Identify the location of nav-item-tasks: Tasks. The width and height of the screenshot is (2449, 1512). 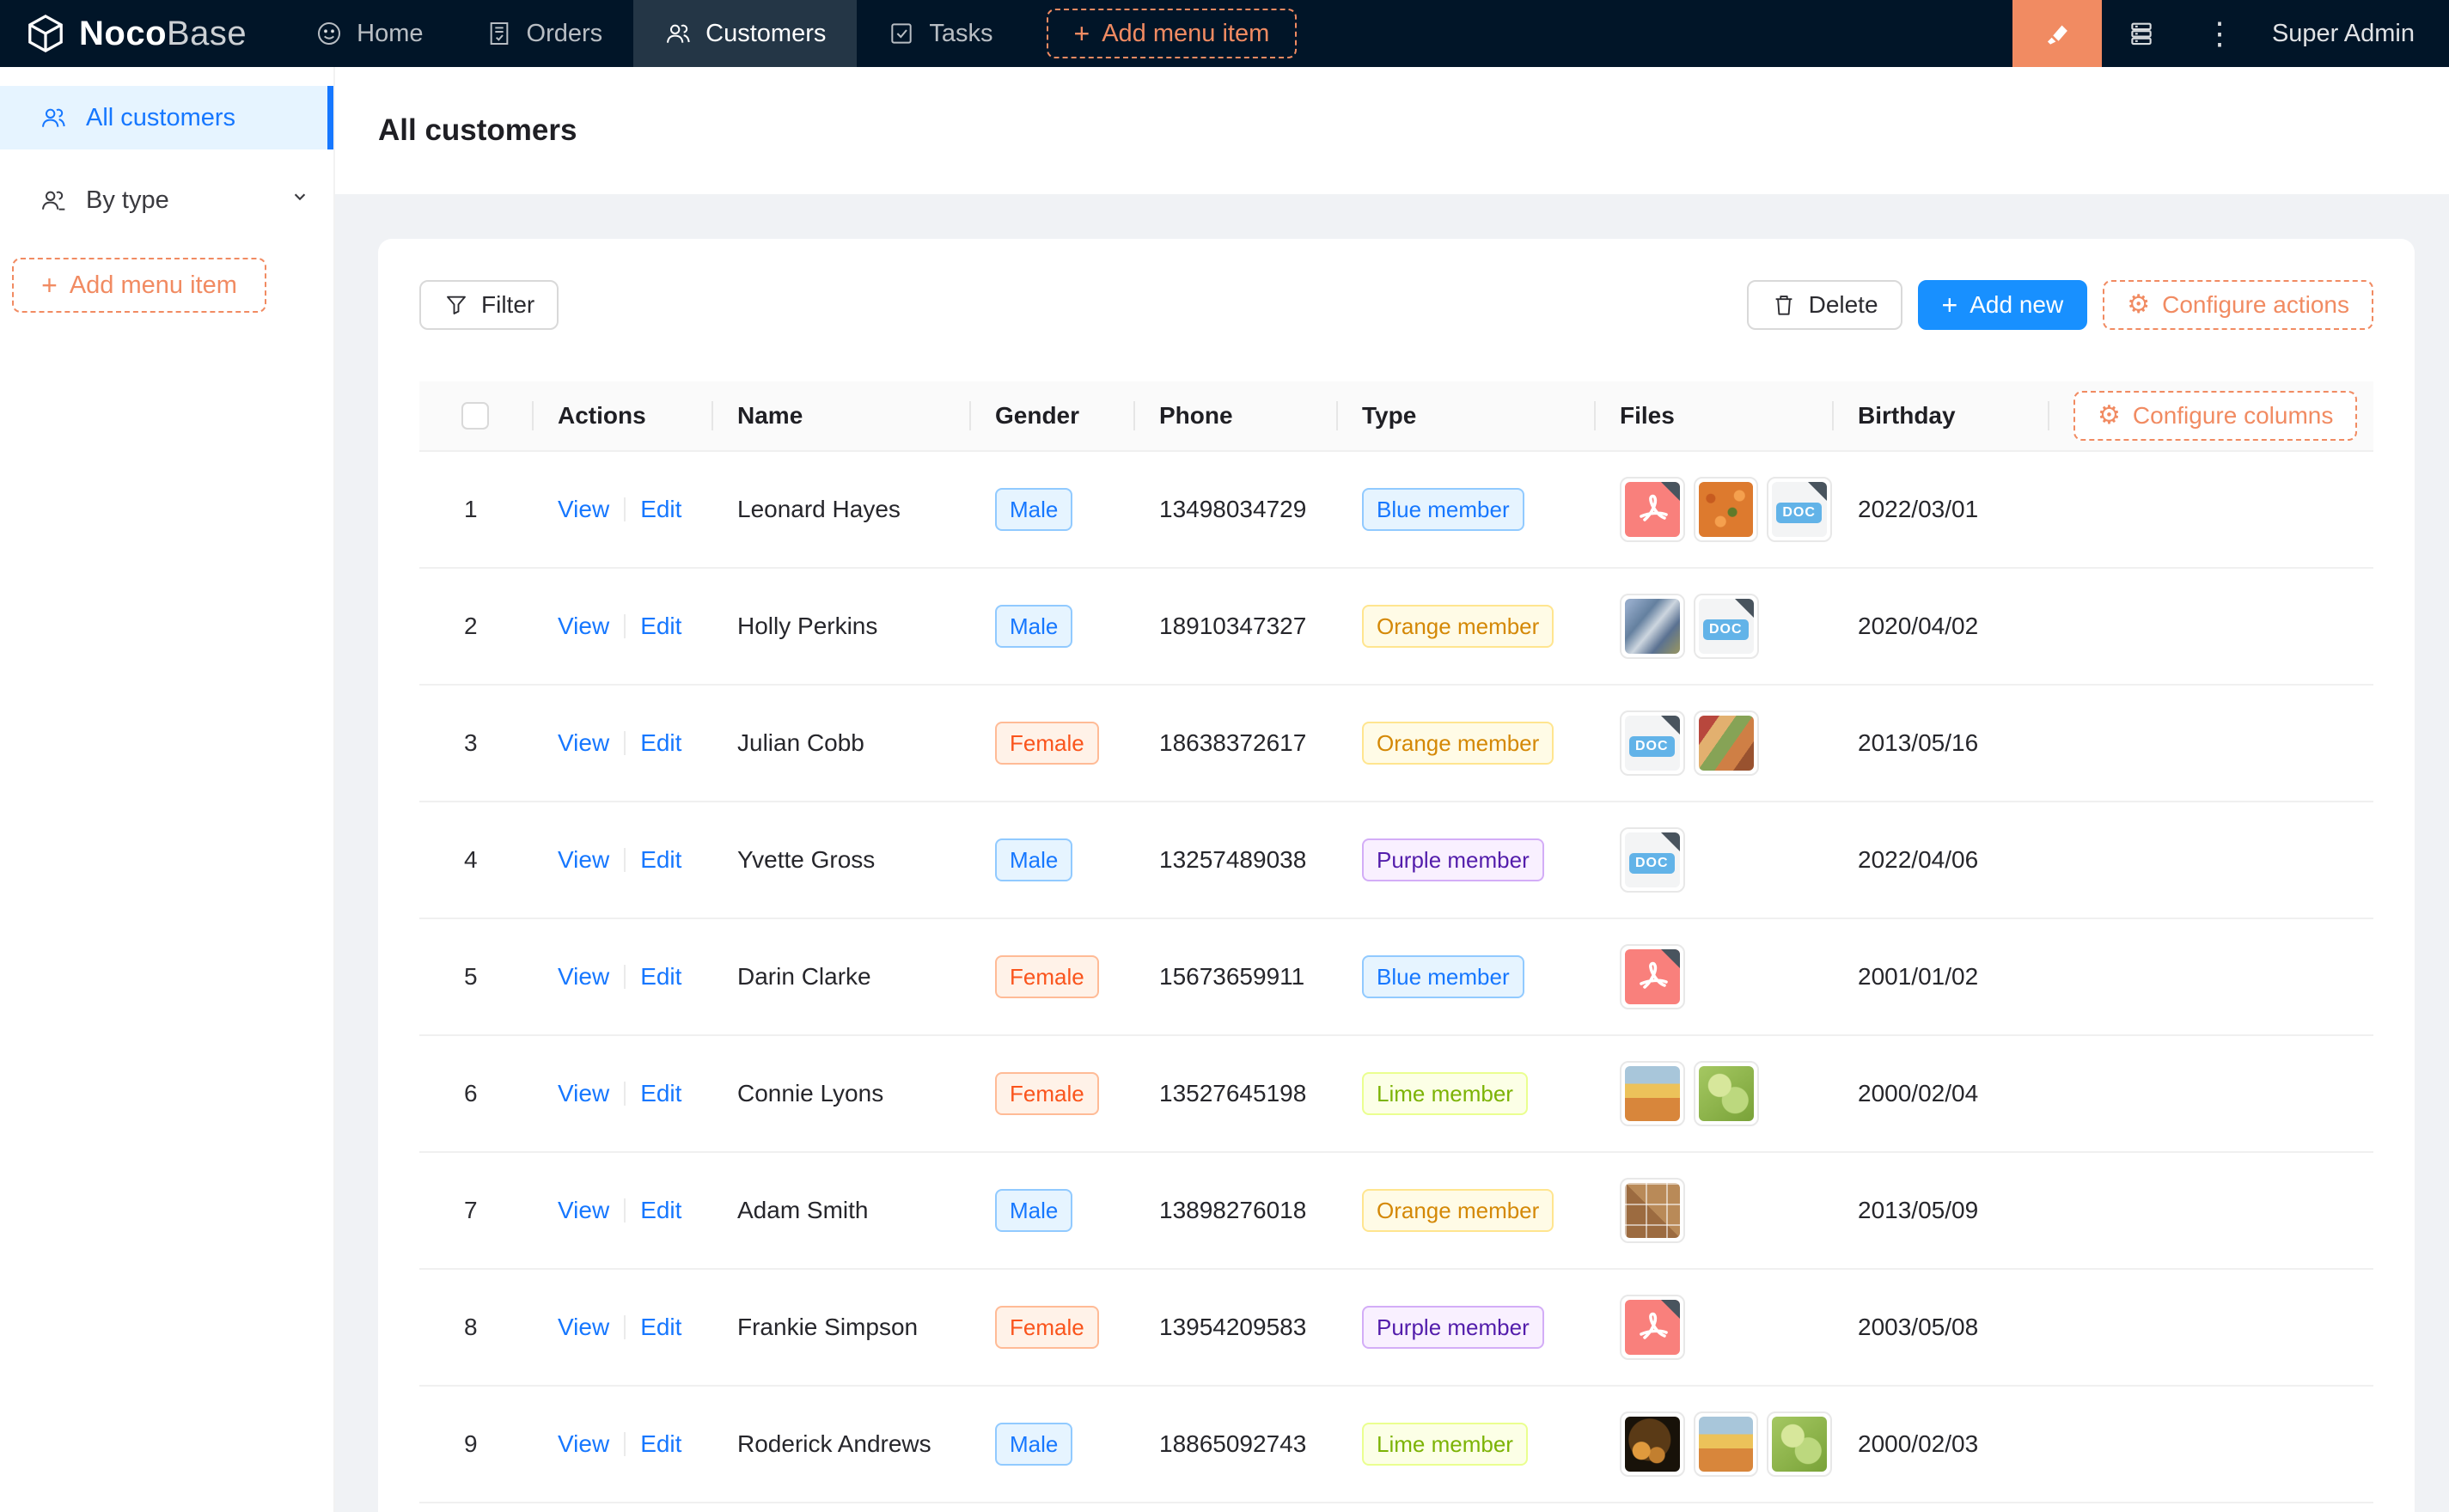
(940, 33).